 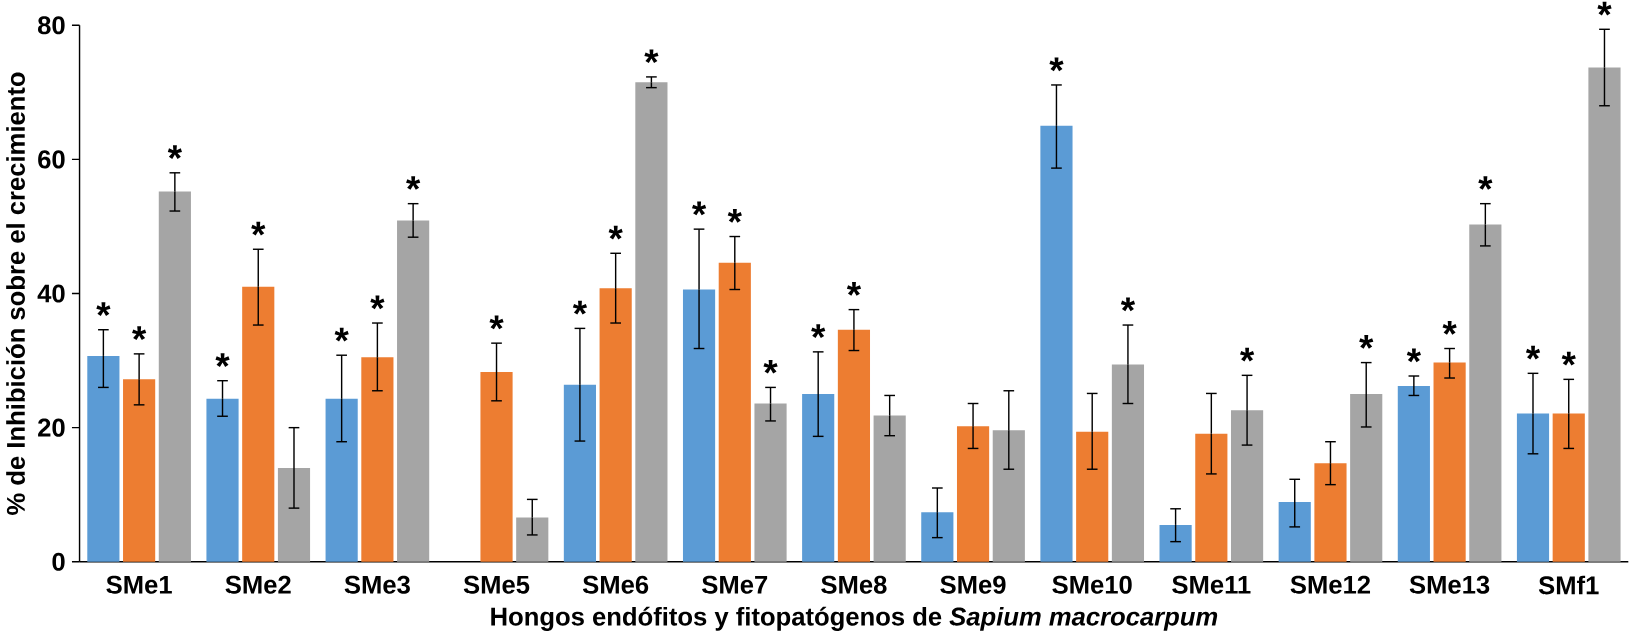 What do you see at coordinates (1568, 585) in the screenshot?
I see `x-tick-label: SMf1` at bounding box center [1568, 585].